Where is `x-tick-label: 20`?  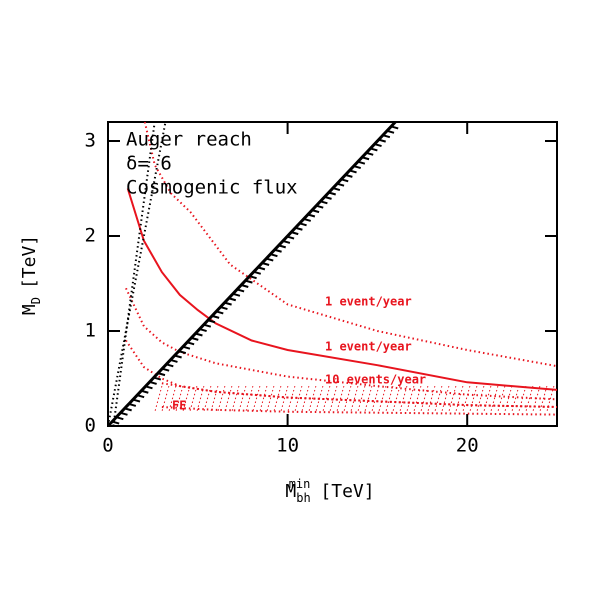
x-tick-label: 20 is located at coordinates (467, 446).